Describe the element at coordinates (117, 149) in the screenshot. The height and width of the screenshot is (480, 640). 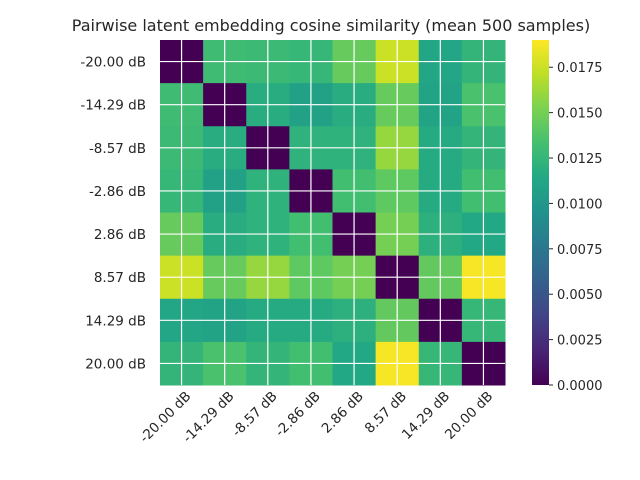
I see `y-tick-label: -8.57 dB` at that location.